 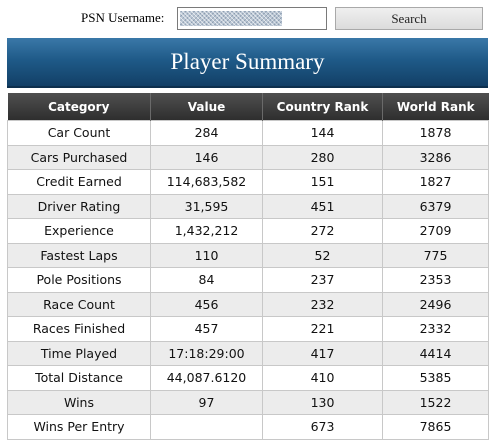 What do you see at coordinates (206, 378) in the screenshot?
I see `value-cell: 44,087.6120` at bounding box center [206, 378].